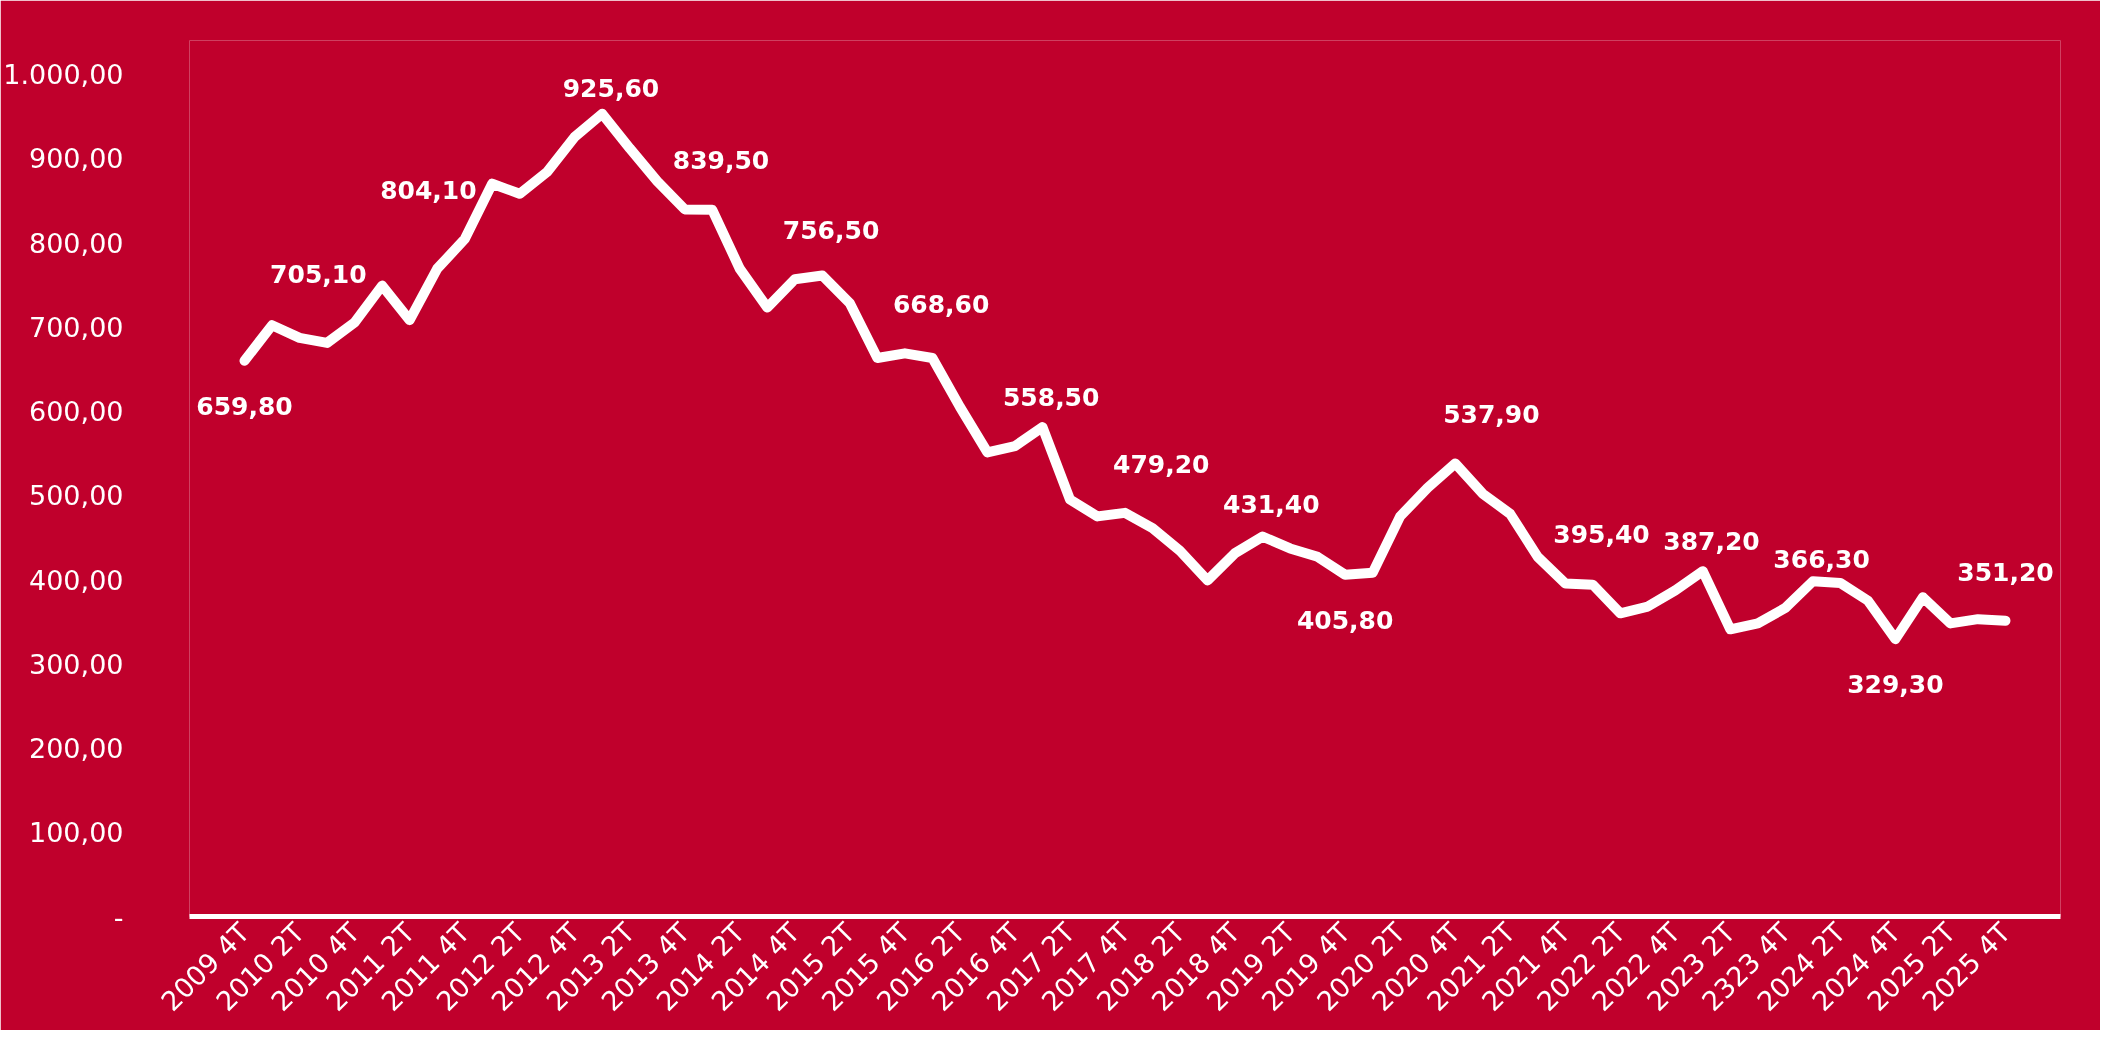 The height and width of the screenshot is (1042, 2114). What do you see at coordinates (1711, 542) in the screenshot?
I see `data-label: 387,20` at bounding box center [1711, 542].